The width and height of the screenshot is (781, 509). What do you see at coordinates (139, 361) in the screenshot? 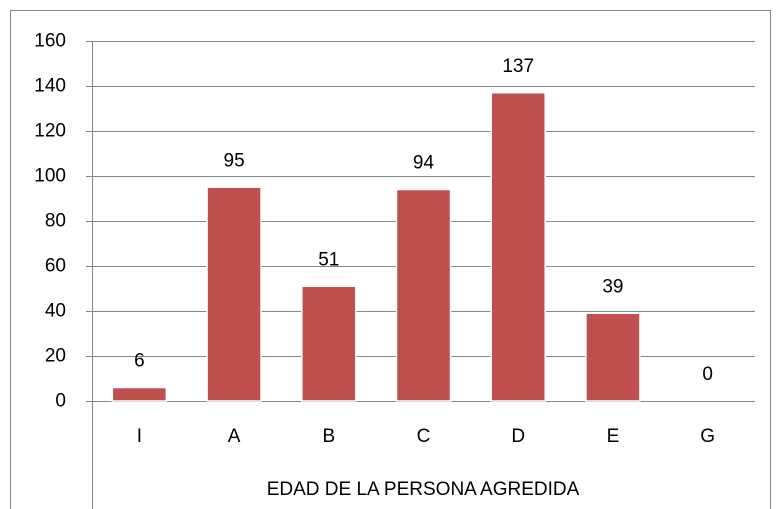
I see `data-label: 6` at bounding box center [139, 361].